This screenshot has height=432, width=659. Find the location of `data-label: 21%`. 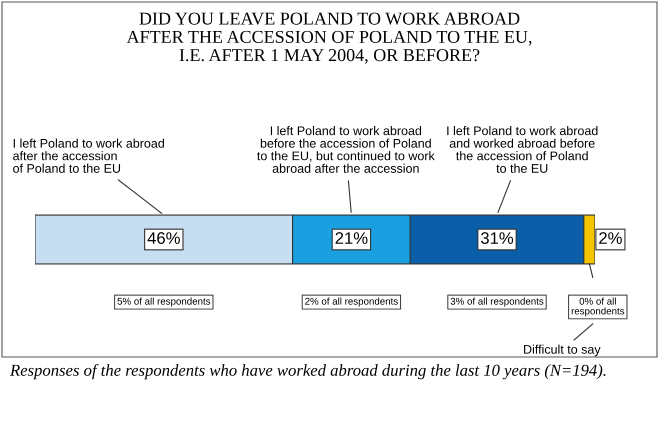

data-label: 21% is located at coordinates (352, 238).